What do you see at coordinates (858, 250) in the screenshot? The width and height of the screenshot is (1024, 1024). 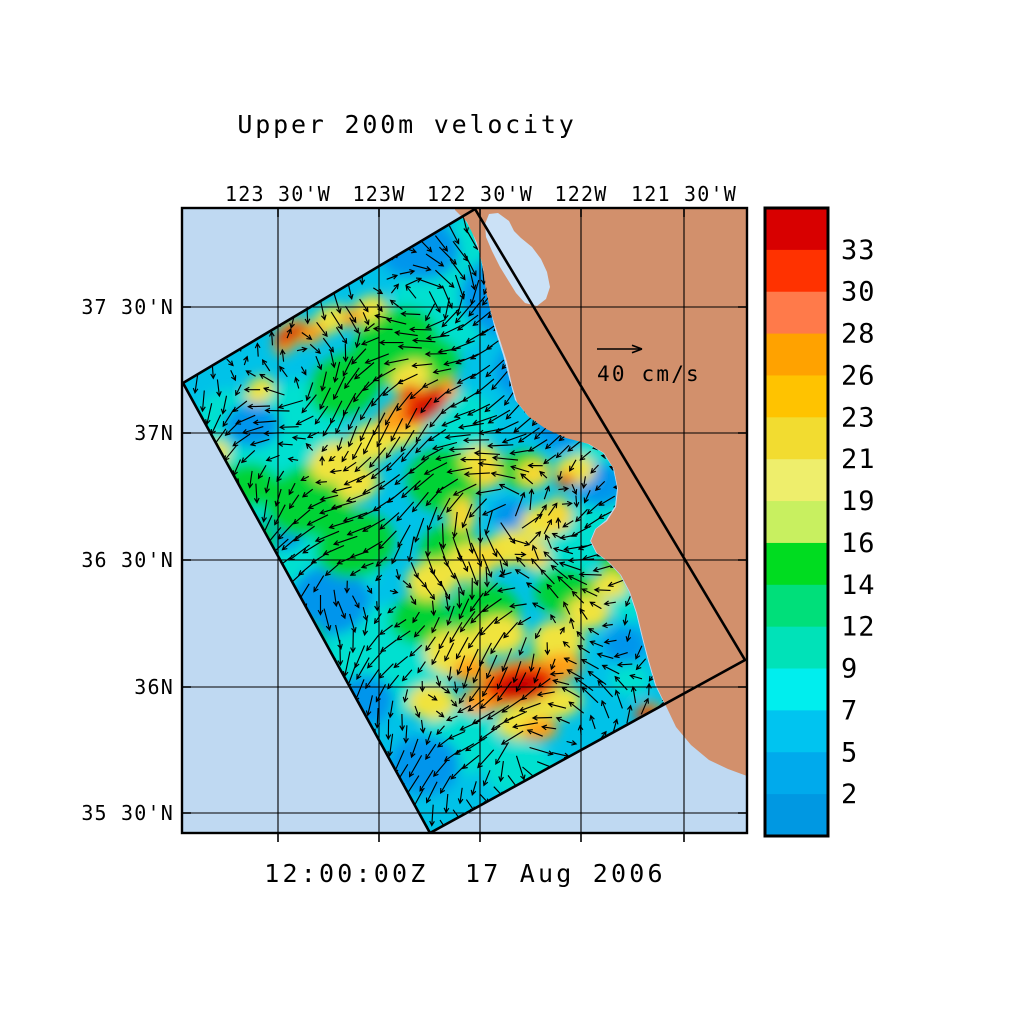 I see `colorbar-label: 33` at bounding box center [858, 250].